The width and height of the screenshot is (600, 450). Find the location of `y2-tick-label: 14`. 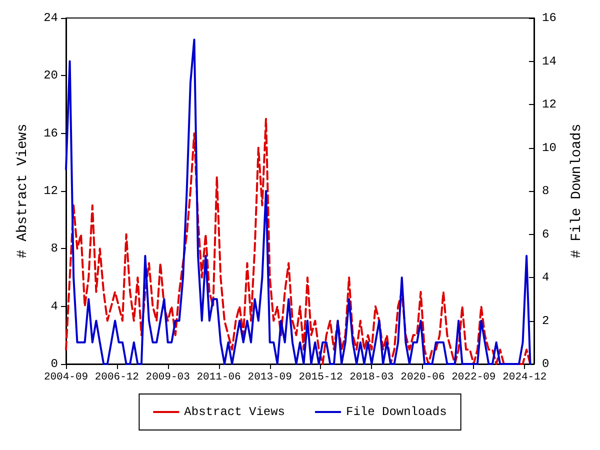

y2-tick-label: 14 is located at coordinates (549, 61).